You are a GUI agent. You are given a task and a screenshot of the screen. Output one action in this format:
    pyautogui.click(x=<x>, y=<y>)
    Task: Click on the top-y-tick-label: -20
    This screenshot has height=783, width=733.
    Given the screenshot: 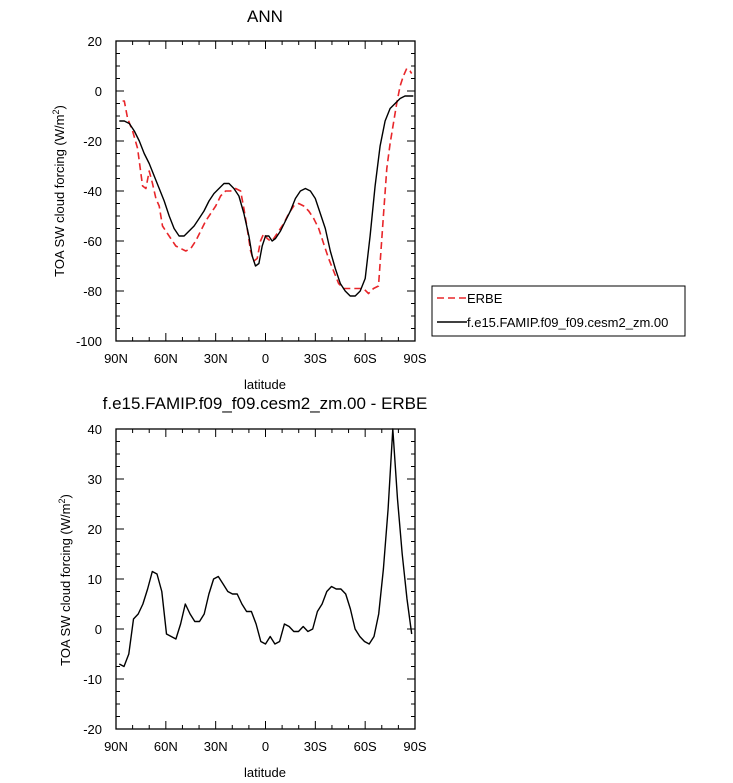 What is the action you would take?
    pyautogui.click(x=92, y=141)
    